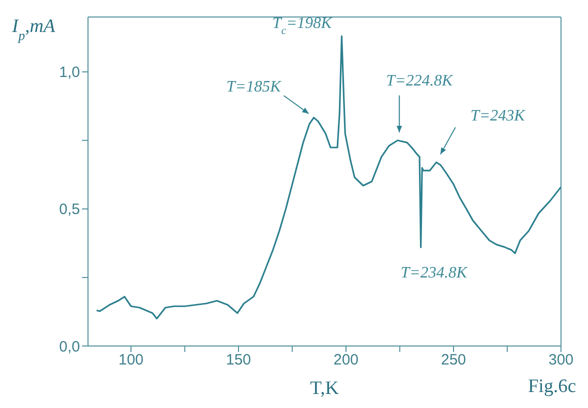 The height and width of the screenshot is (408, 588). Describe the element at coordinates (69, 347) in the screenshot. I see `y-tick-label: 0,0` at that location.